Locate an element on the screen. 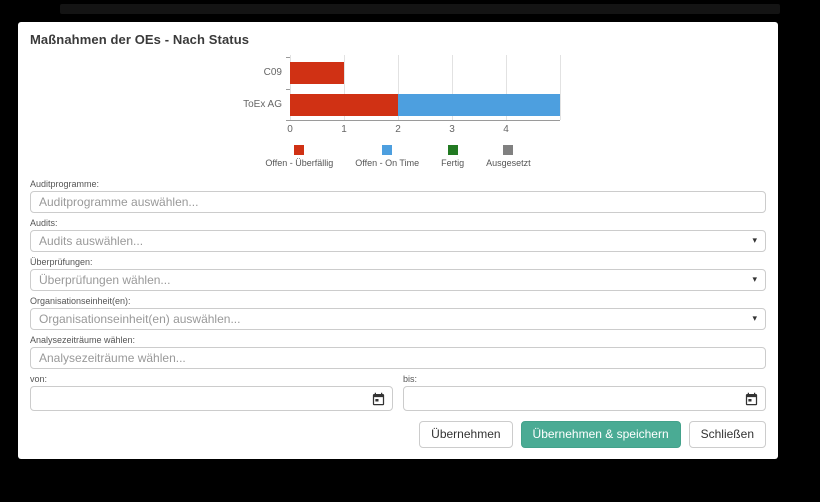  x-tick-label: 3 is located at coordinates (452, 129).